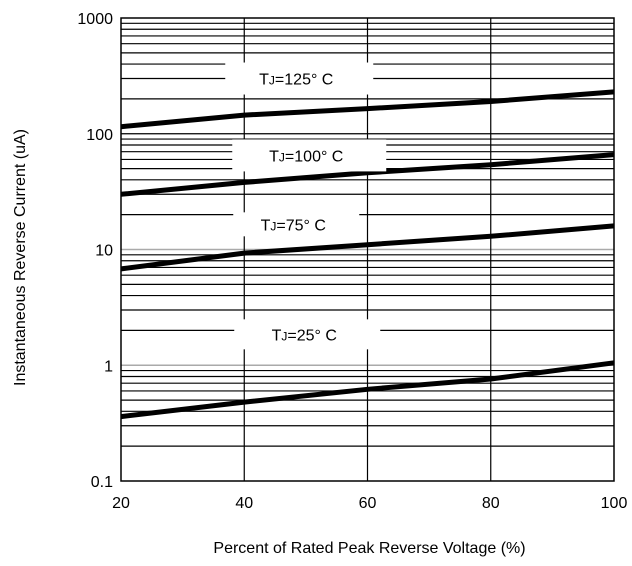 The width and height of the screenshot is (632, 566). I want to click on y-tick-label: 1, so click(108, 366).